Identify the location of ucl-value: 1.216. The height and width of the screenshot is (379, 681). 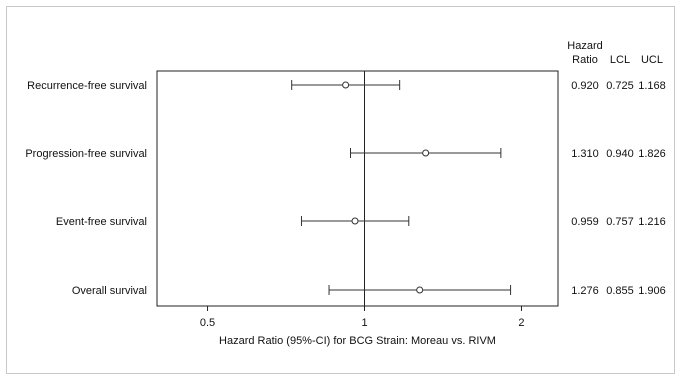
(652, 222).